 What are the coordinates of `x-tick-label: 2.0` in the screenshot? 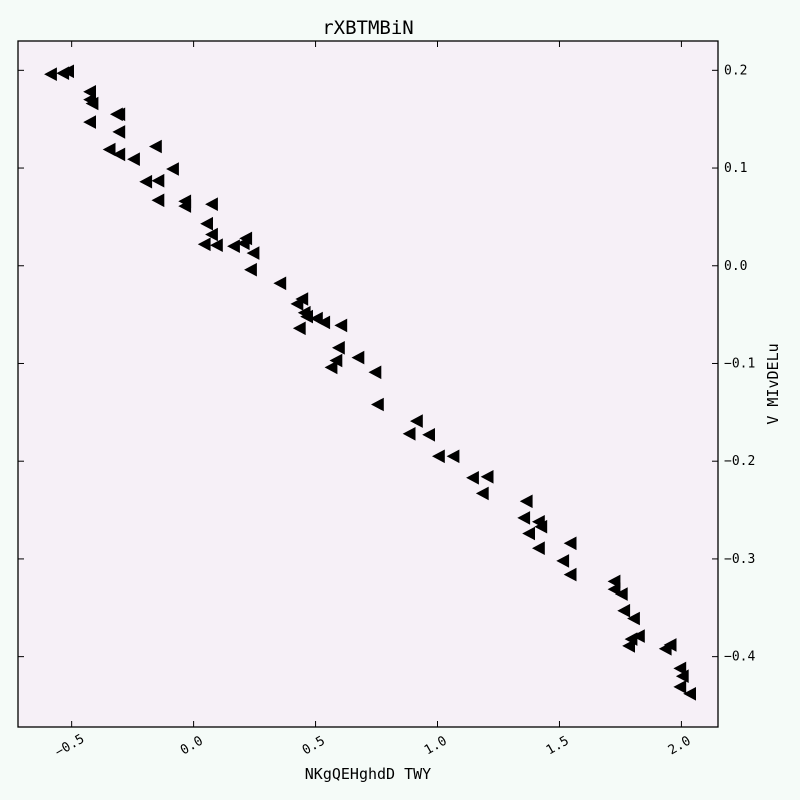 It's located at (680, 746).